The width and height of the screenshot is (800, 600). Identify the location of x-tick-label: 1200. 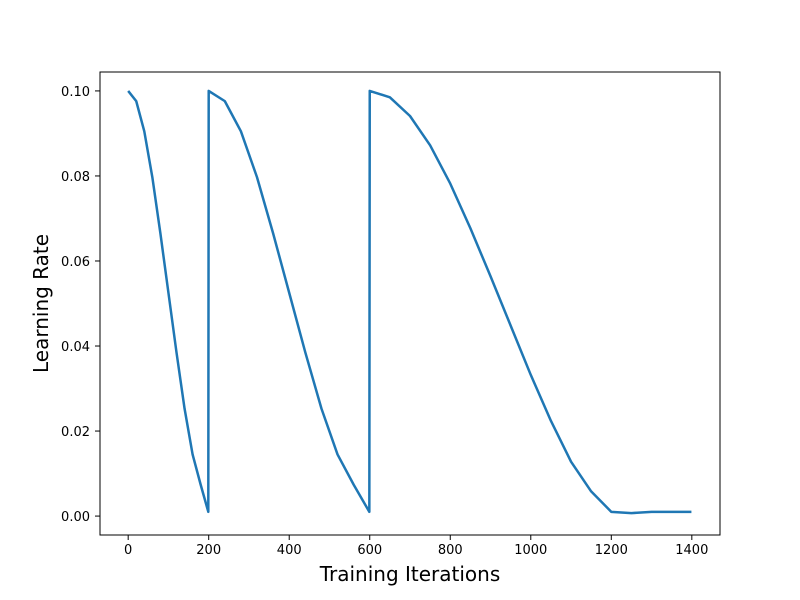
(611, 550).